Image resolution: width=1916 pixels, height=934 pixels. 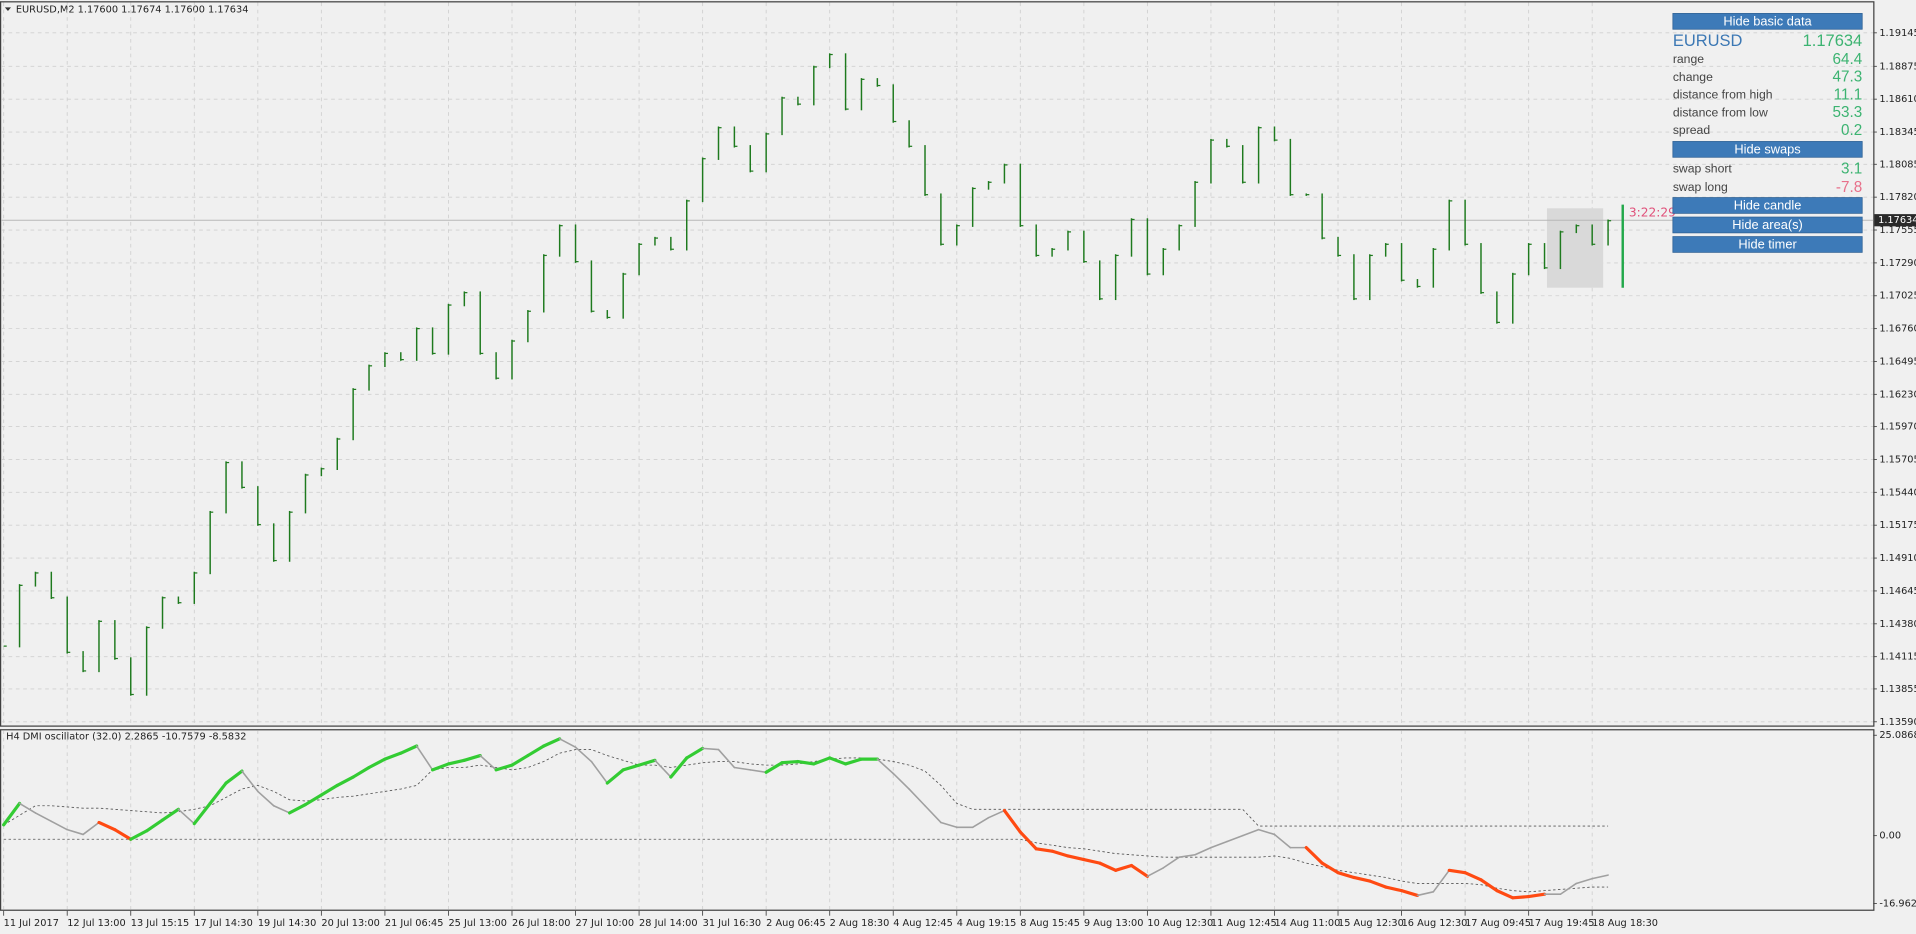 I want to click on x-tick-label: 2 Aug 18:30, so click(x=860, y=923).